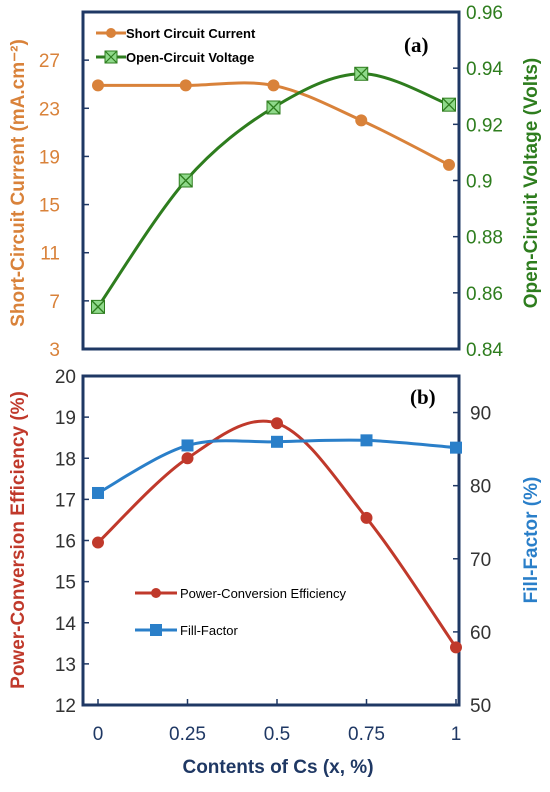 The height and width of the screenshot is (792, 550). Describe the element at coordinates (111, 33) in the screenshot. I see `legend-current-marker` at that location.